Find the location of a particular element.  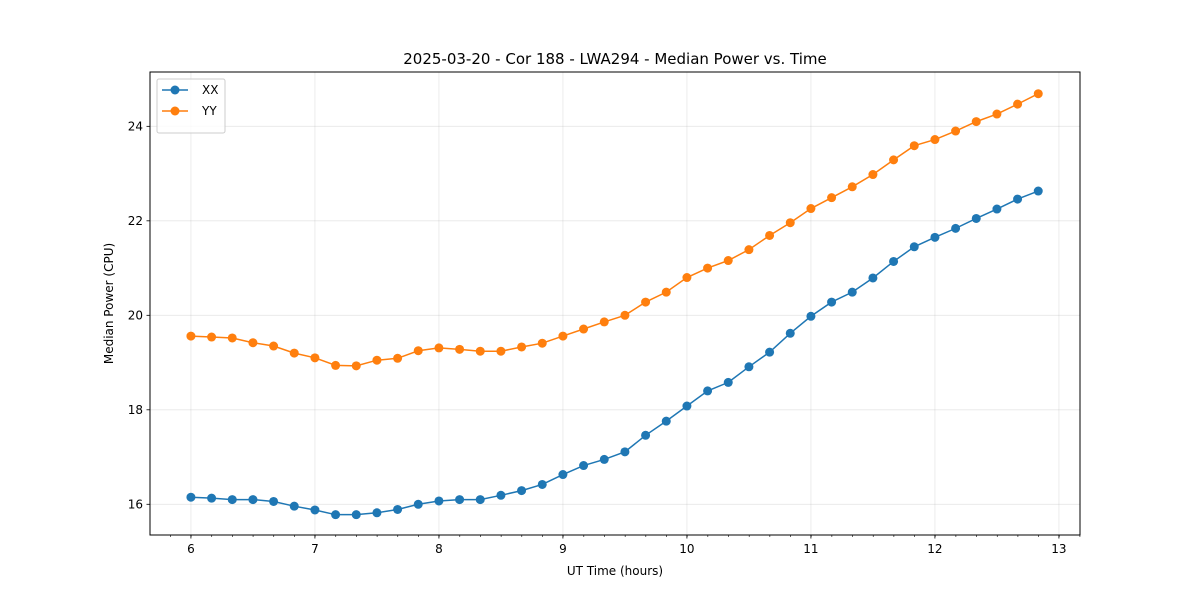

x-tick-label: 10 is located at coordinates (686, 549).